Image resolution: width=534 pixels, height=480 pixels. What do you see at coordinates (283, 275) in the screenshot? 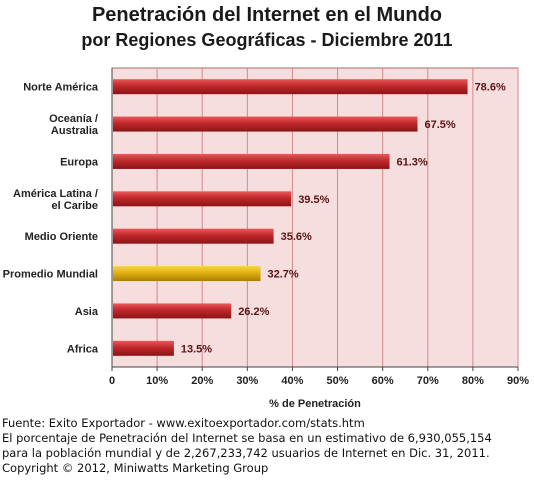
I see `bar-value-label: 32.7%` at bounding box center [283, 275].